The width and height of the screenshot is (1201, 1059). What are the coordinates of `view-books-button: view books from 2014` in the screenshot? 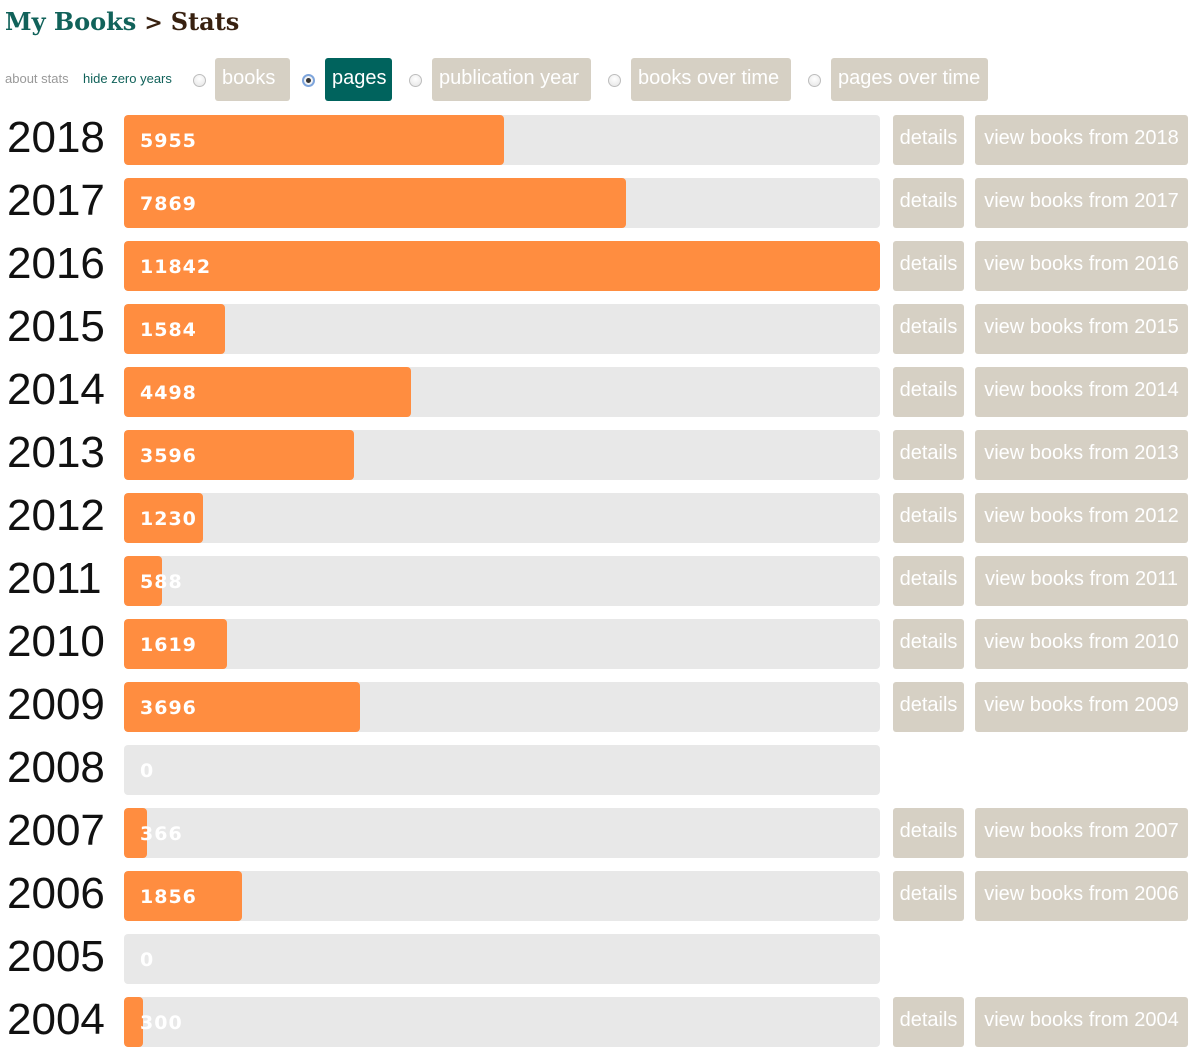 It's located at (1081, 392).